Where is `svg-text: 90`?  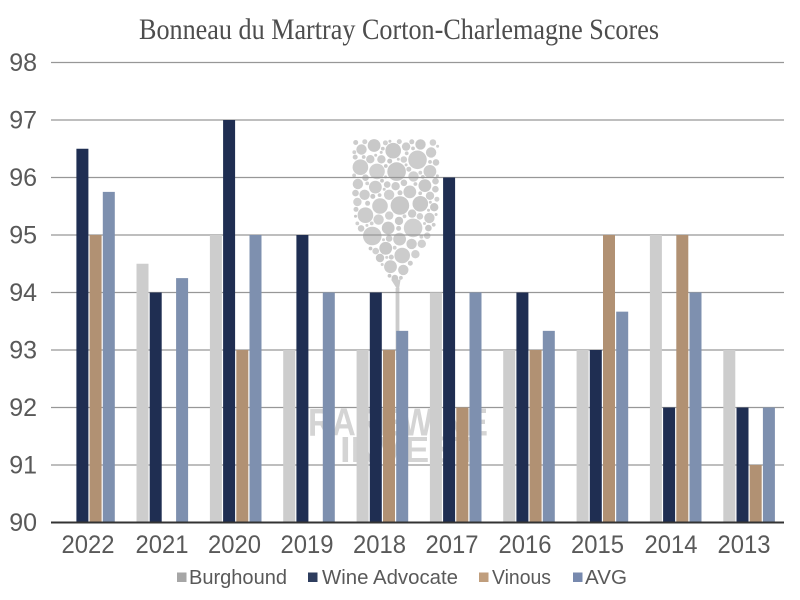
svg-text: 90 is located at coordinates (23, 523).